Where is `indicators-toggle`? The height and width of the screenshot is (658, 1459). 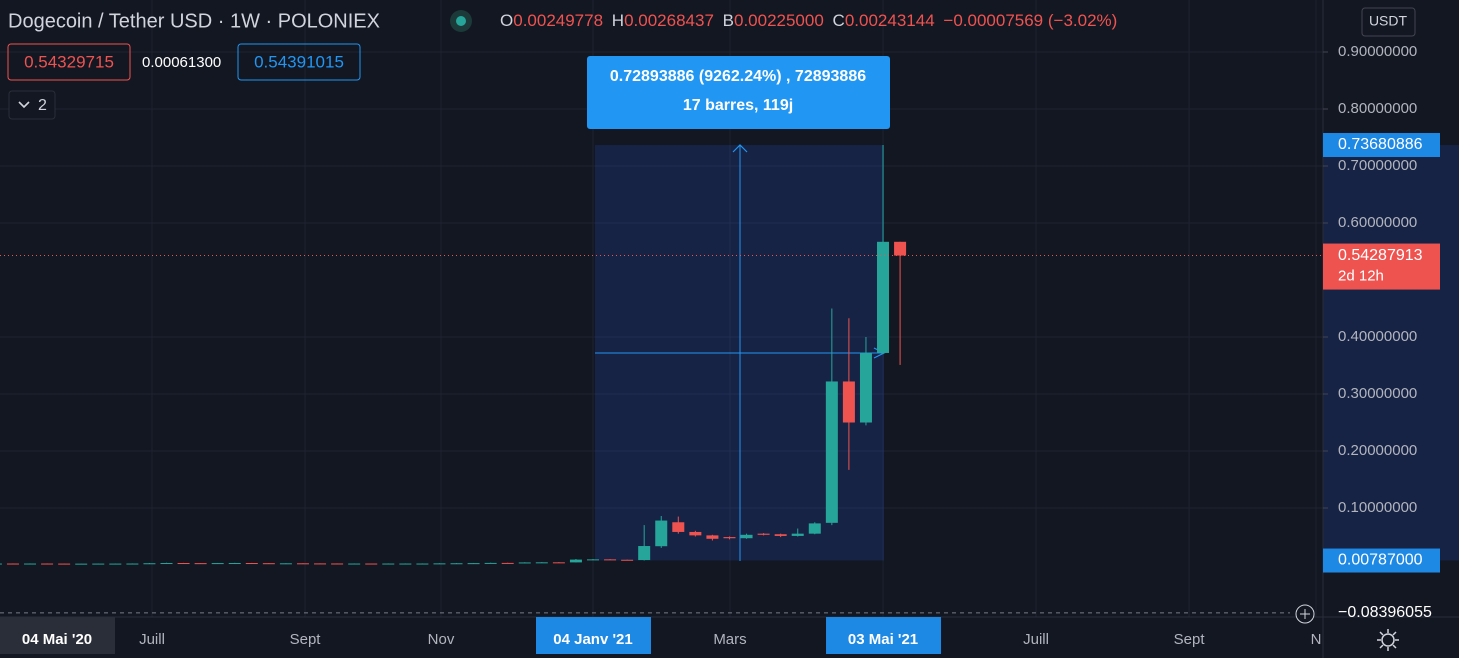
indicators-toggle is located at coordinates (32, 105).